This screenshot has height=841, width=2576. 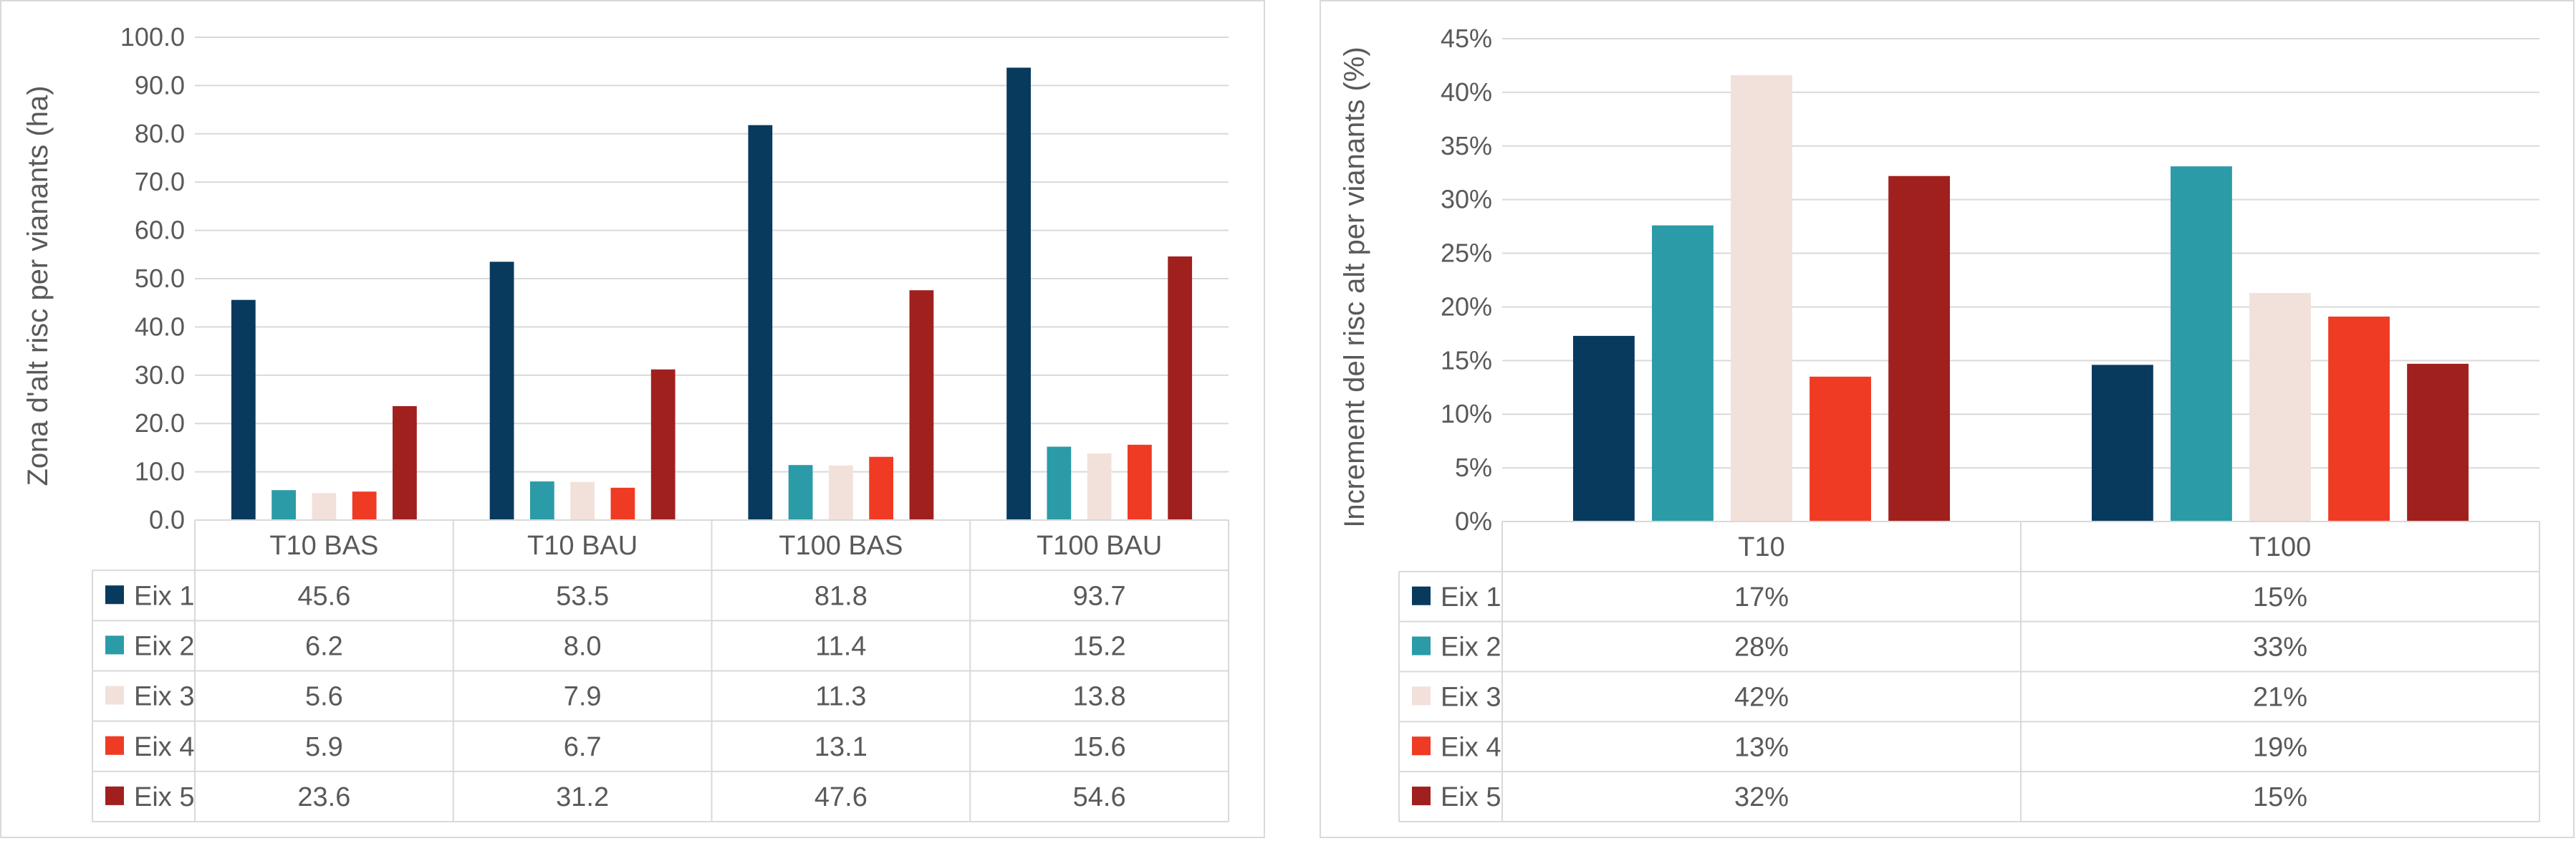 I want to click on bar-eix-1-t100, so click(x=2122, y=443).